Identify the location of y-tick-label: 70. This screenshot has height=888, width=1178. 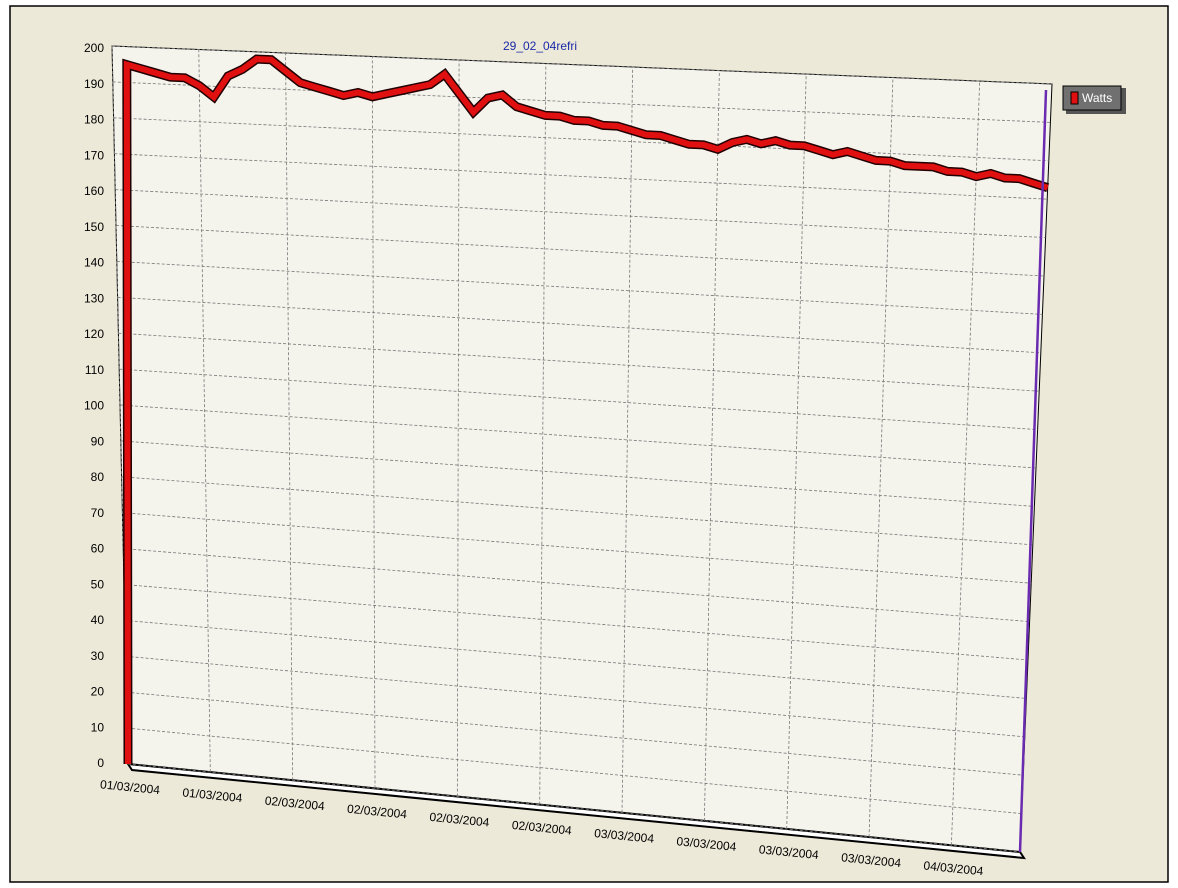
(98, 513).